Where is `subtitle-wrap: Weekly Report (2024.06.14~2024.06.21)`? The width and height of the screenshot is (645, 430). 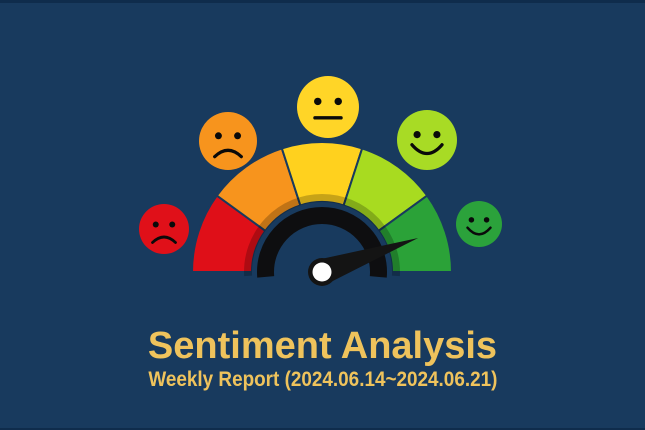 subtitle-wrap: Weekly Report (2024.06.14~2024.06.21) is located at coordinates (322, 380).